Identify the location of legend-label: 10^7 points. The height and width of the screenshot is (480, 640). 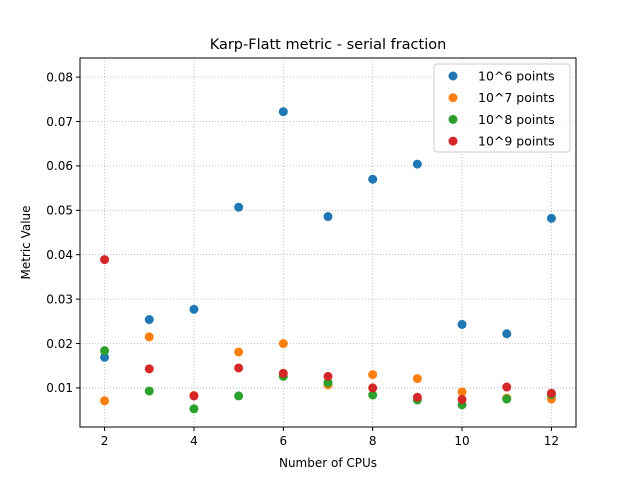
(516, 97).